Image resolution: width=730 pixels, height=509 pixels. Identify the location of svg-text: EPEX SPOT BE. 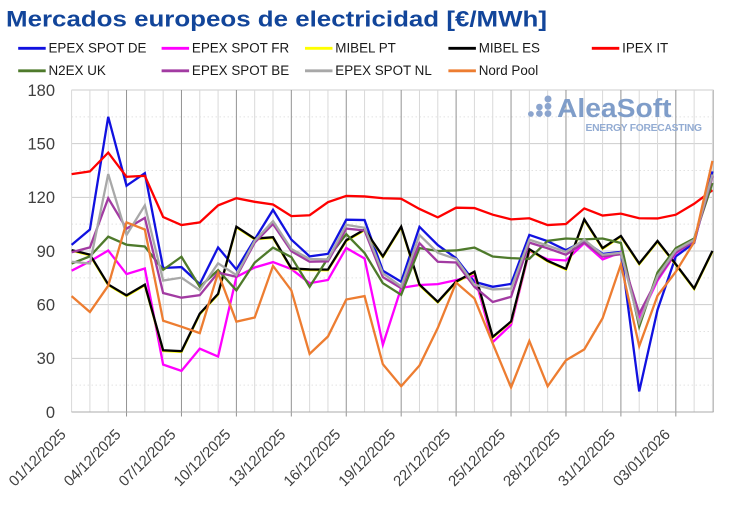
(240, 70).